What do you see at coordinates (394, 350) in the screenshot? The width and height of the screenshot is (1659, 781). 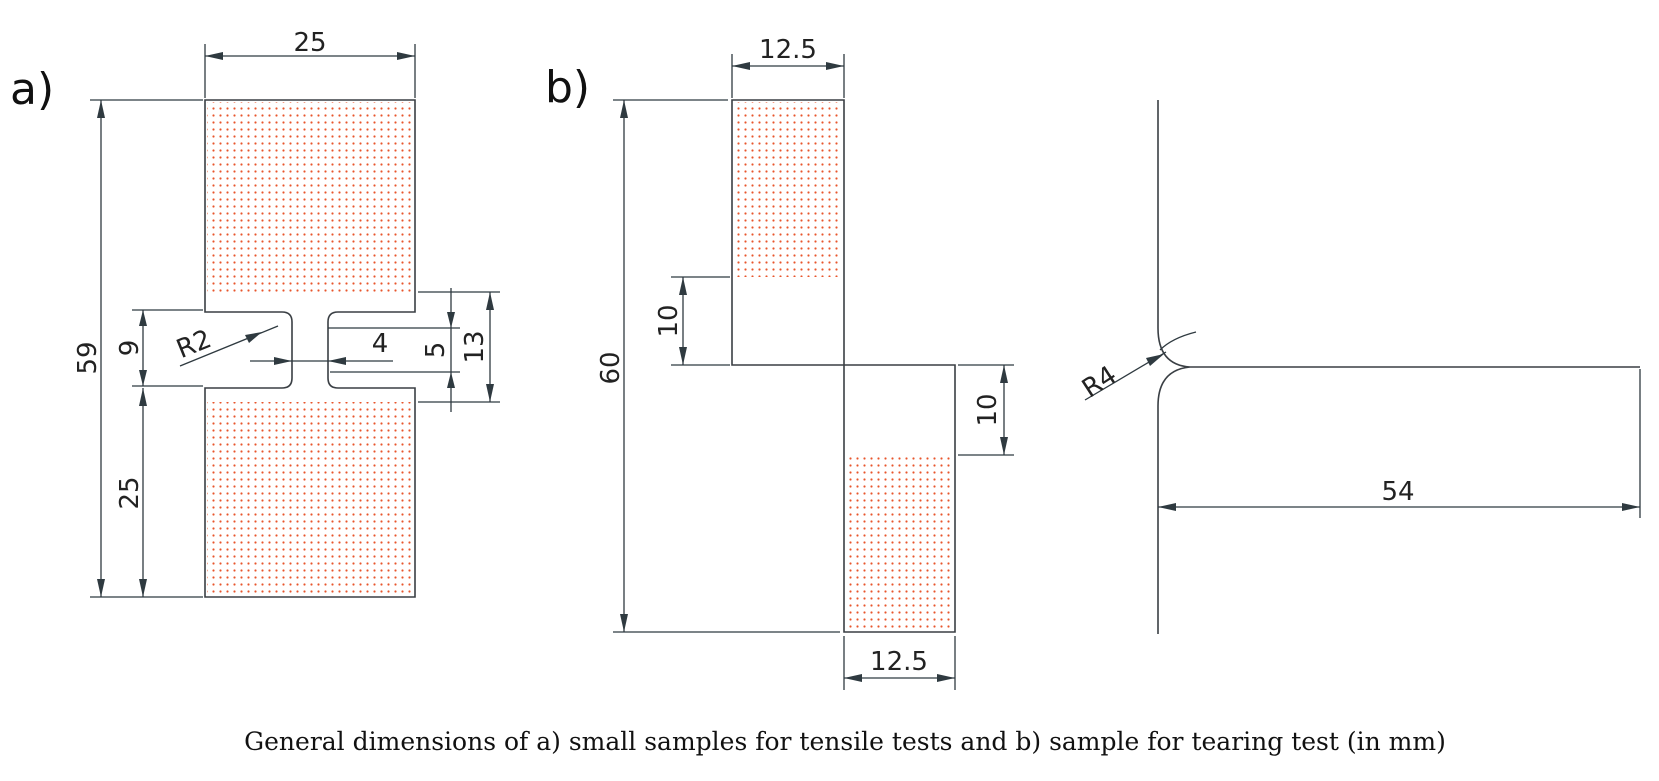 I see `dim-a-inner-height: 5` at bounding box center [394, 350].